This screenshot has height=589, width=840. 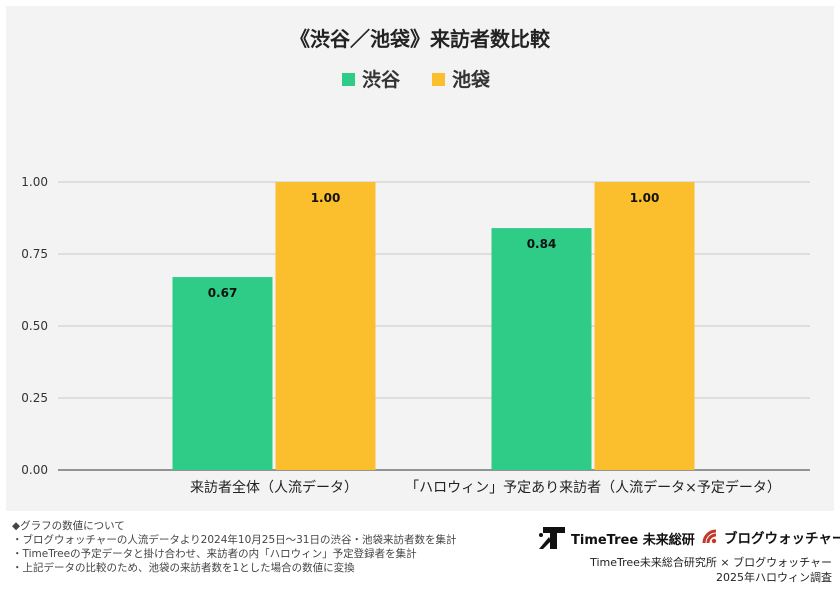 What do you see at coordinates (274, 487) in the screenshot?
I see `category-label: 来訪者全体（人流データ）` at bounding box center [274, 487].